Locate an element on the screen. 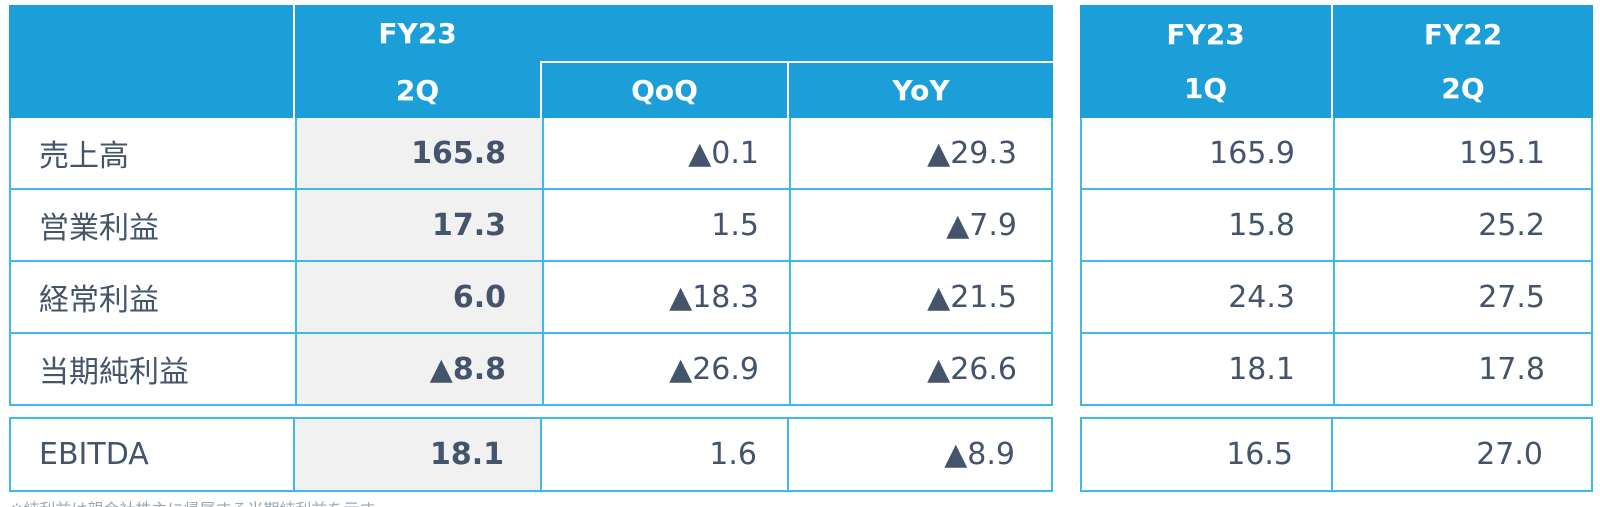 Image resolution: width=1600 pixels, height=507 pixels. footnote-text: ※純利益は親会社株主に帰属する当期純利益を示す is located at coordinates (192, 501).